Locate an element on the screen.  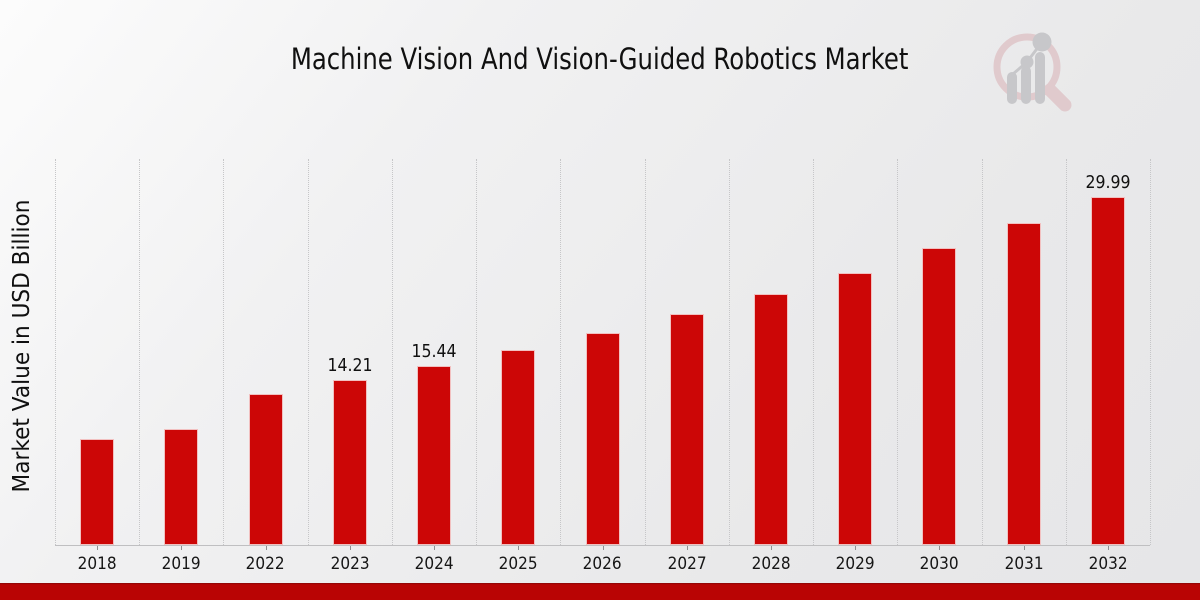
x-tick-label-2028: 2028 is located at coordinates (771, 564).